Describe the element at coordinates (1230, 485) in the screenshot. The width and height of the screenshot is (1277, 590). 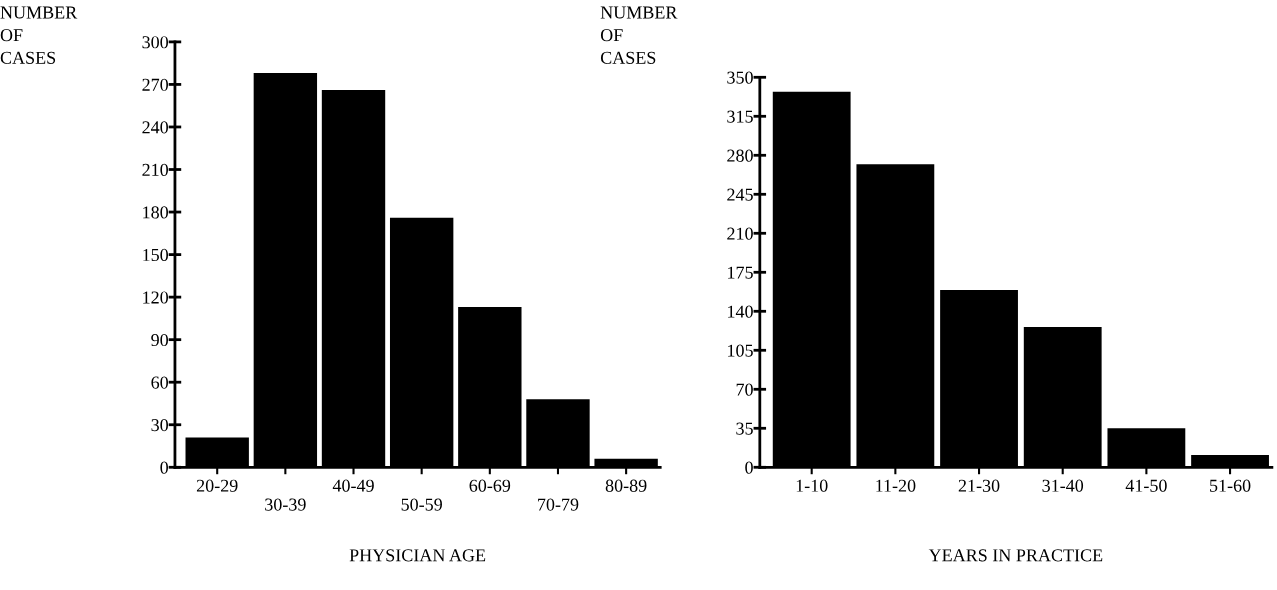
I see `x-tick-label: 51-60` at that location.